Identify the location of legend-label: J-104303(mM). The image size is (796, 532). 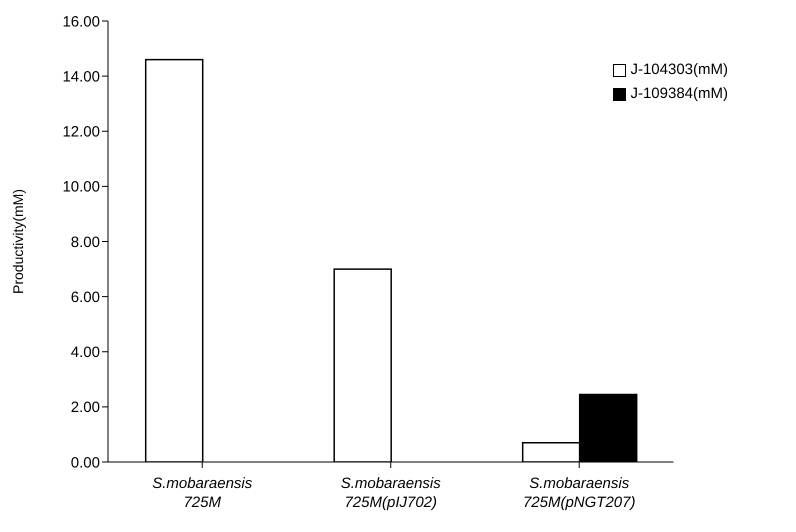
(679, 70).